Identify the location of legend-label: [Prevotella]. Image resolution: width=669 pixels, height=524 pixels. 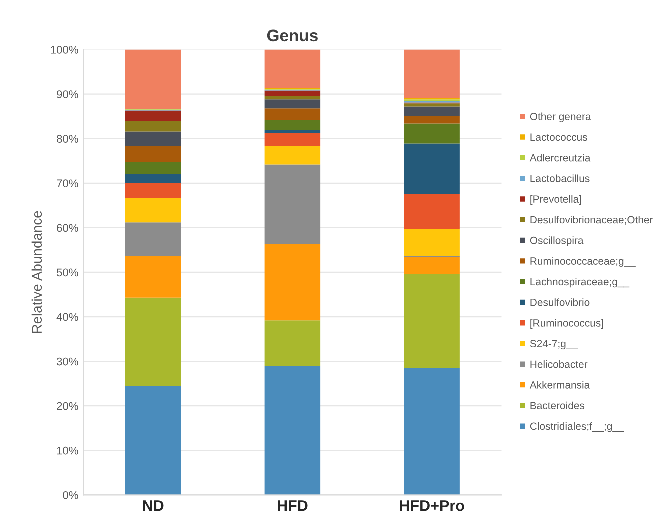
(556, 200).